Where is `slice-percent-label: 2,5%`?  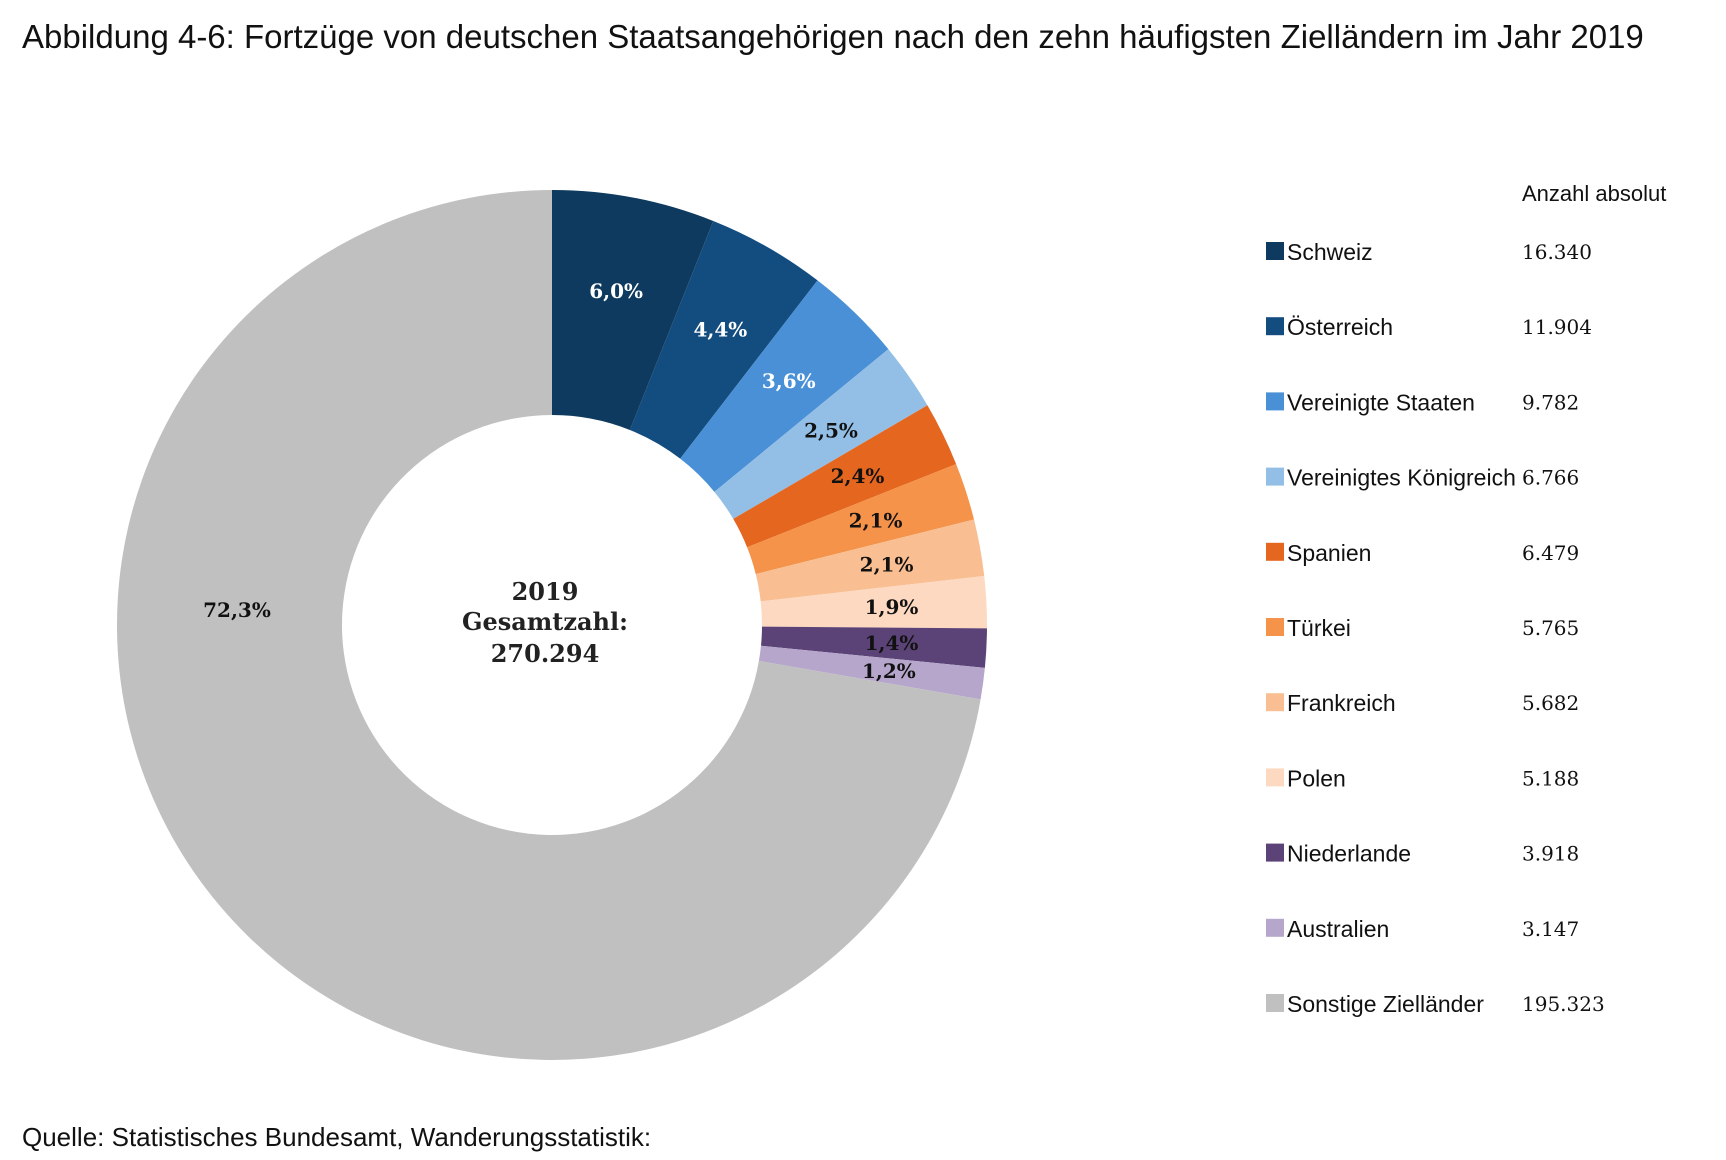
slice-percent-label: 2,5% is located at coordinates (831, 431).